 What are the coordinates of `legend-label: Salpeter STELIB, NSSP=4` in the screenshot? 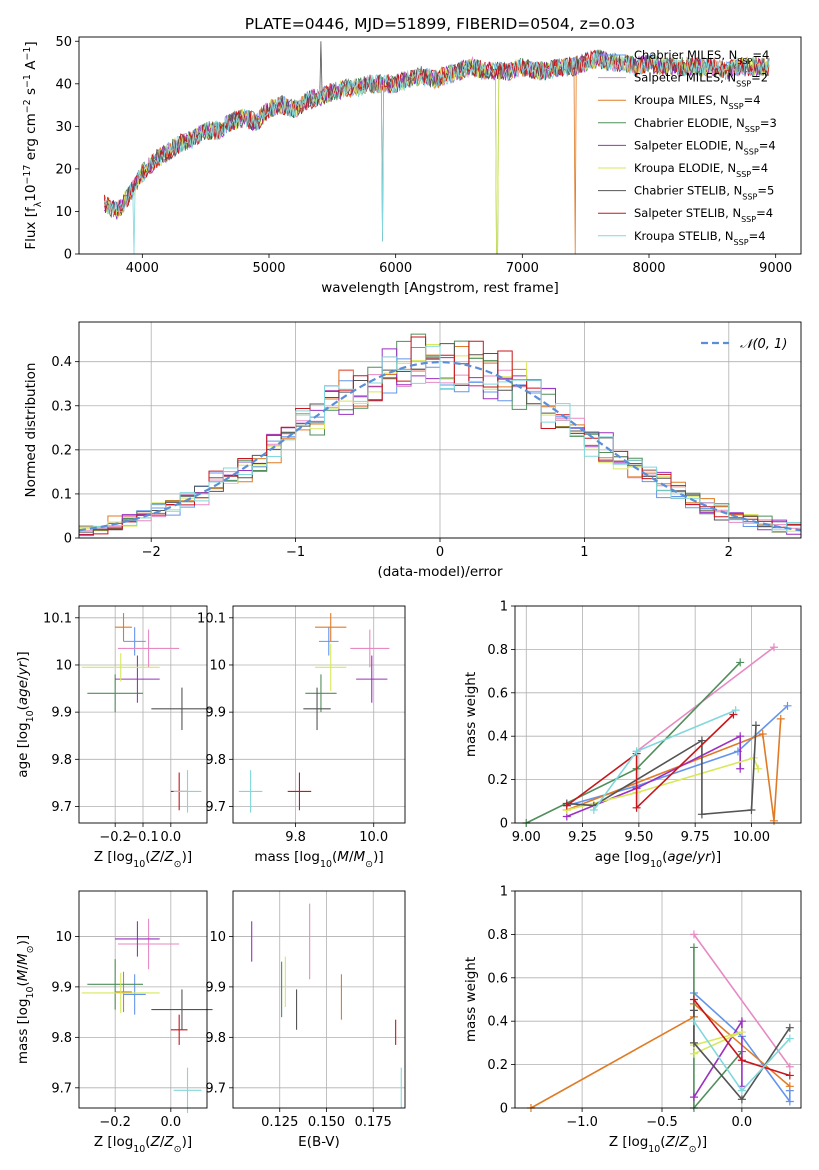 It's located at (703, 215).